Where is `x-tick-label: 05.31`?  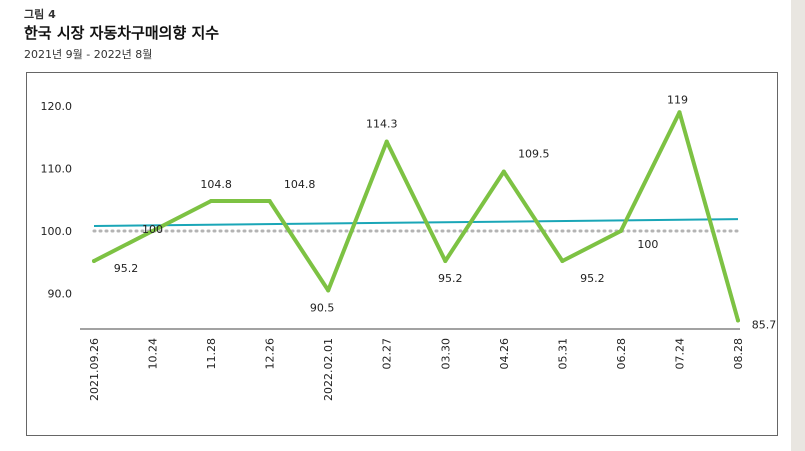 x-tick-label: 05.31 is located at coordinates (562, 354).